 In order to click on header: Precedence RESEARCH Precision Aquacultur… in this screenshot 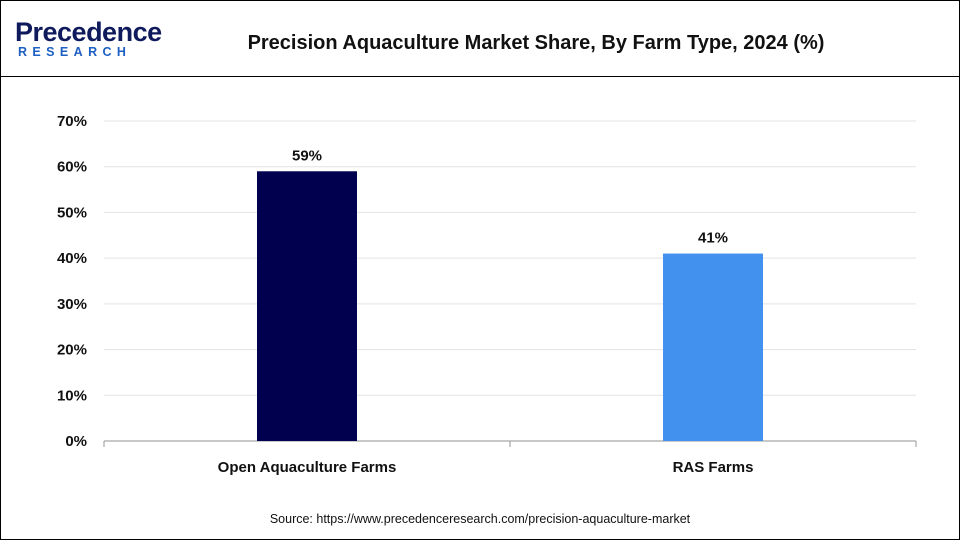, I will do `click(480, 39)`.